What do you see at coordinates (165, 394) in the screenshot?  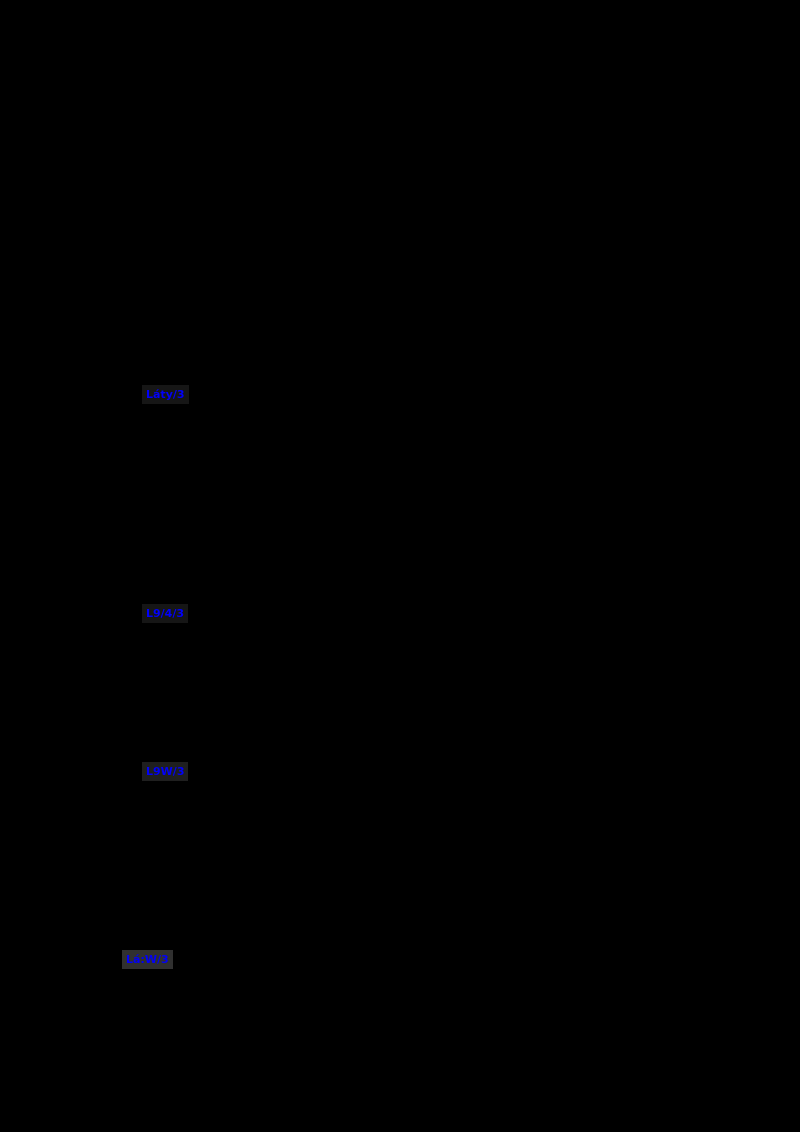 I see `link-annotation-1: Láty/3` at bounding box center [165, 394].